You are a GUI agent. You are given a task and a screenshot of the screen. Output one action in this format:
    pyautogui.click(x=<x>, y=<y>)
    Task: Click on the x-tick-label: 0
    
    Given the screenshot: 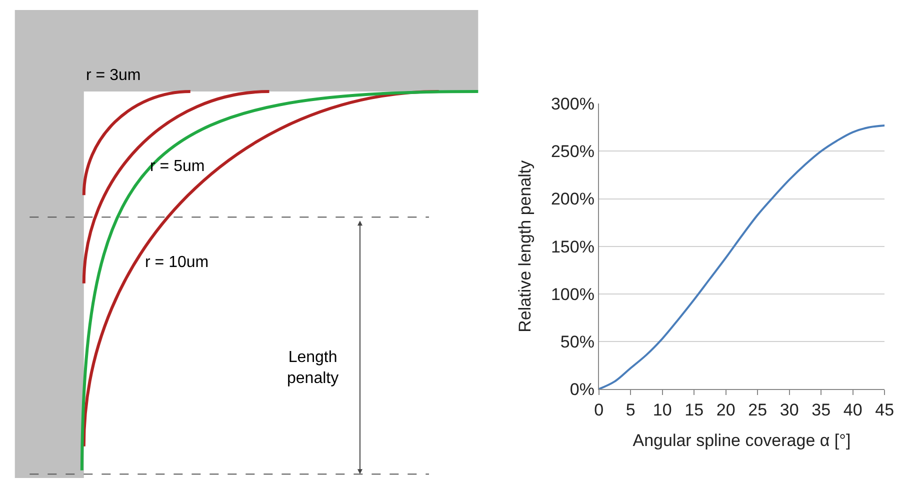 What is the action you would take?
    pyautogui.click(x=599, y=410)
    